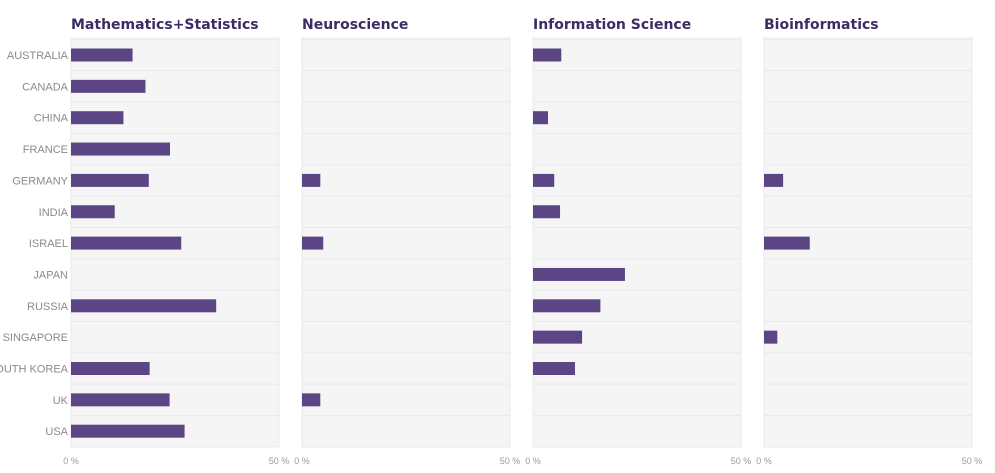 This screenshot has width=995, height=473. I want to click on category-label-japan: JAPAN, so click(50, 275).